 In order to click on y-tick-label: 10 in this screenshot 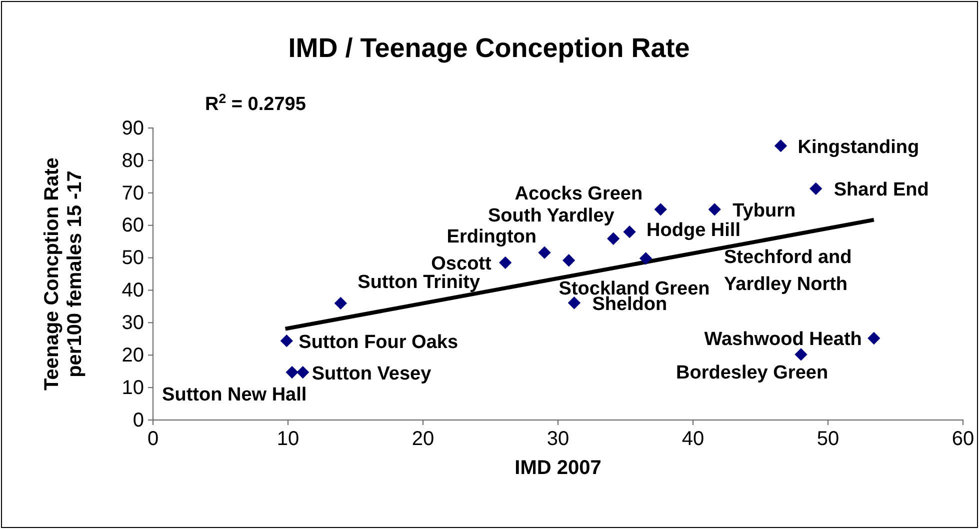, I will do `click(133, 387)`.